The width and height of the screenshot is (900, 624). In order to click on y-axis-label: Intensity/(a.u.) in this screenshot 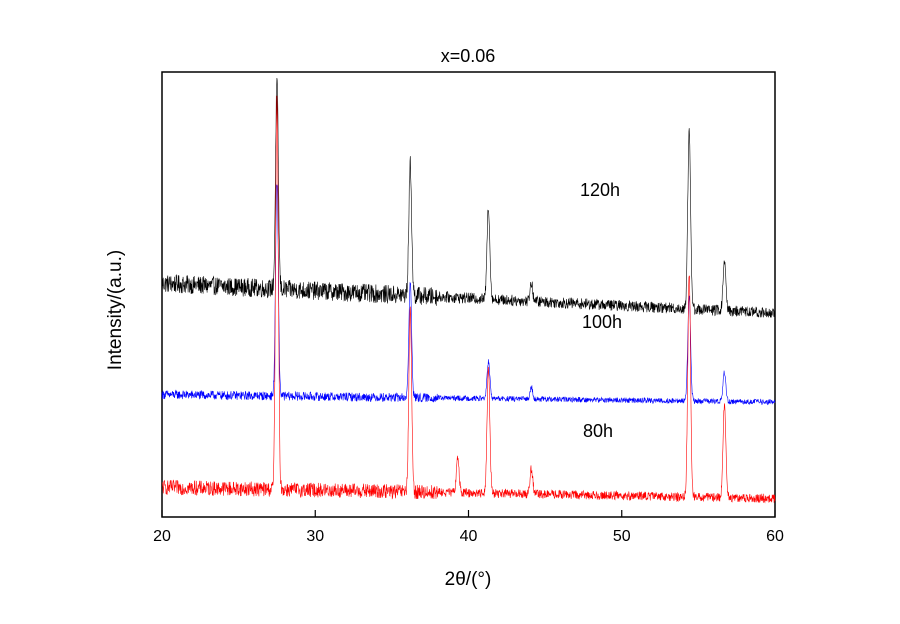, I will do `click(115, 310)`.